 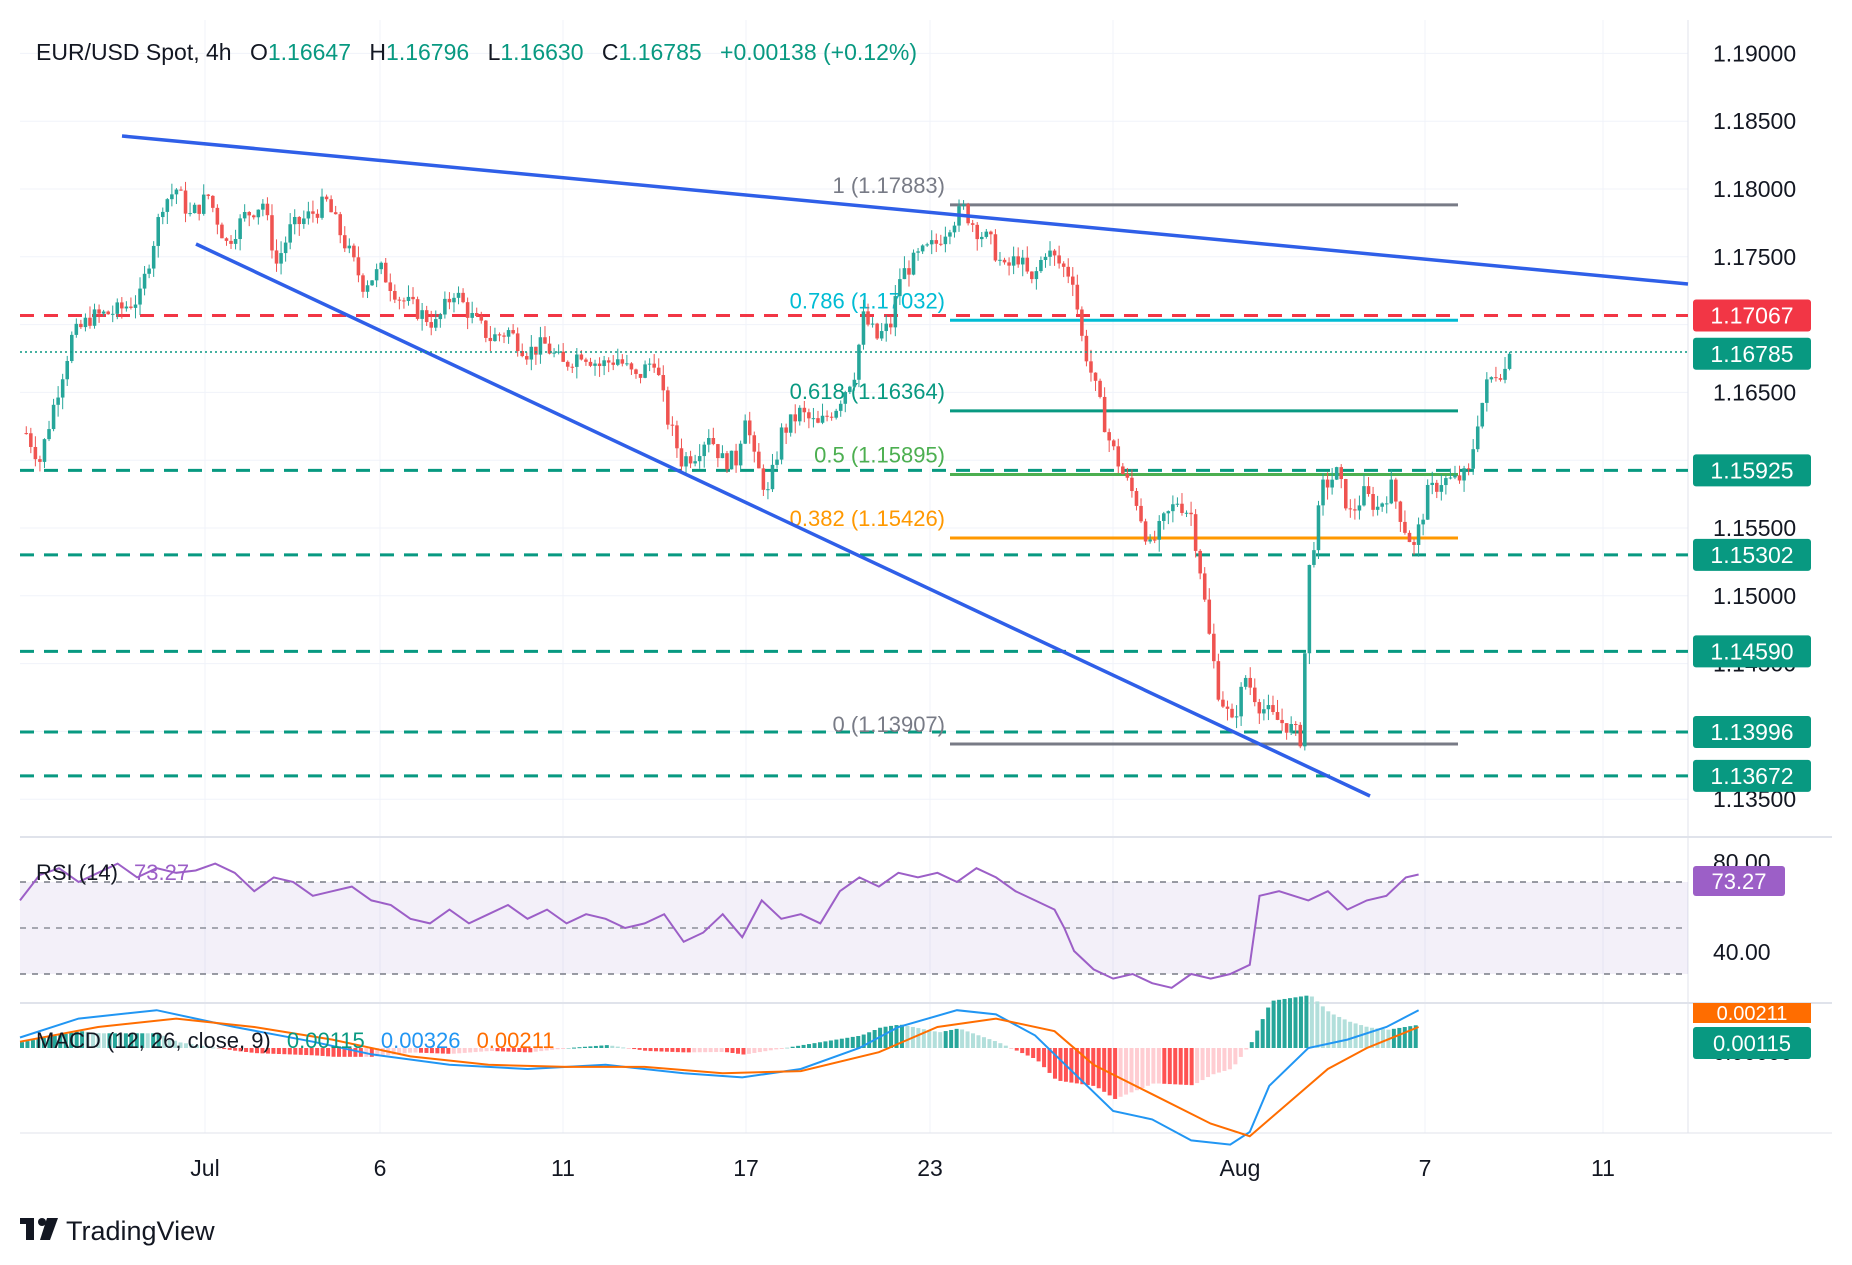 I want to click on upper-trendline, so click(x=905, y=210).